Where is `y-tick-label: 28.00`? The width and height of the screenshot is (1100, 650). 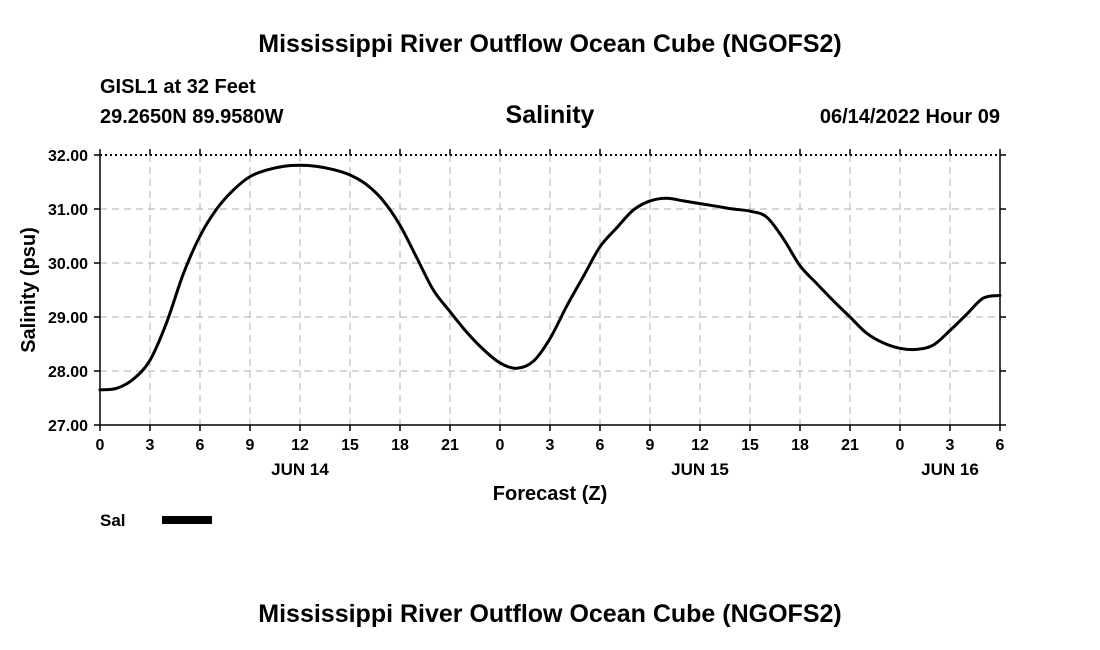 y-tick-label: 28.00 is located at coordinates (68, 372).